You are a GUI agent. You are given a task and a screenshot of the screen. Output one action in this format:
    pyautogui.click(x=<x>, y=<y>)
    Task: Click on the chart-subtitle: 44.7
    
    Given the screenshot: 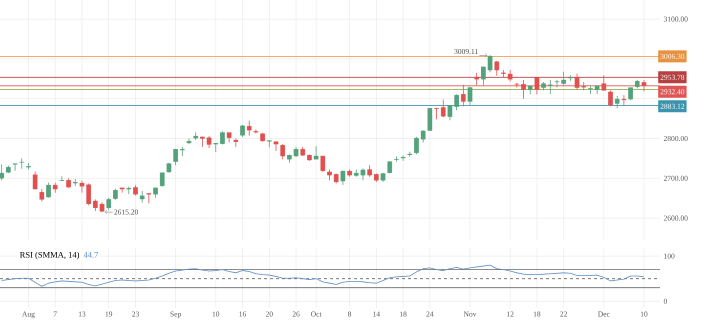 What is the action you would take?
    pyautogui.click(x=91, y=255)
    